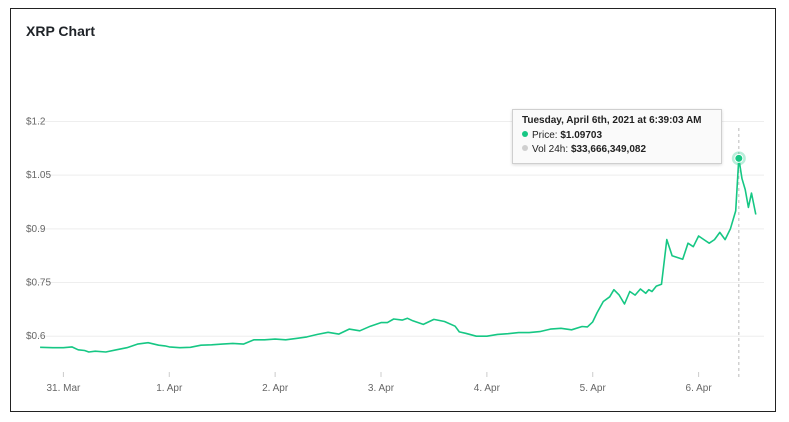 This screenshot has height=422, width=789. I want to click on x-tick-label: 6. Apr, so click(699, 388).